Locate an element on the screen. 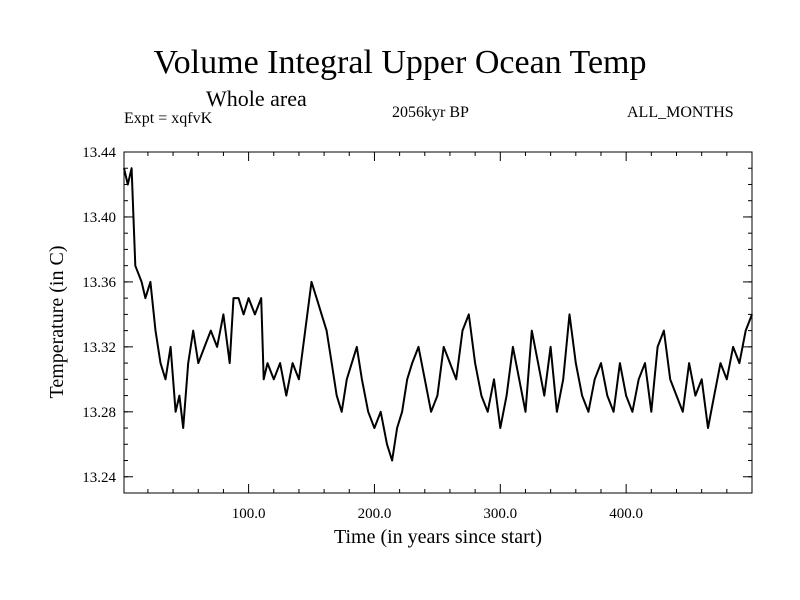 Image resolution: width=800 pixels, height=600 pixels. y-tick-label: 13.44 is located at coordinates (99, 153).